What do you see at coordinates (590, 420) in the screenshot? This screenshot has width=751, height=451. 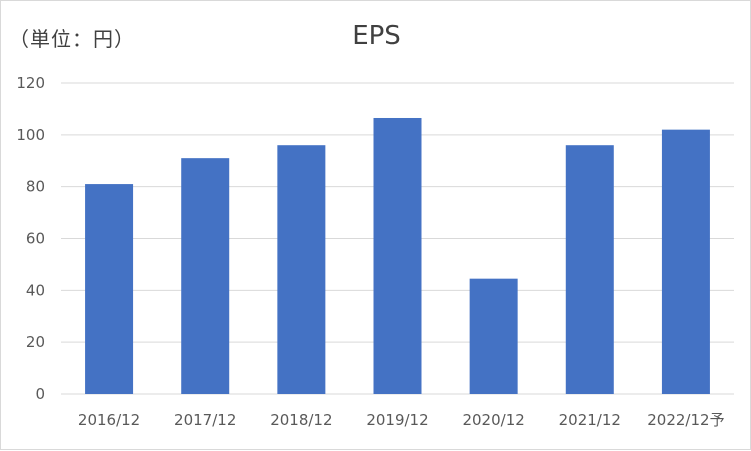 I see `x-tick-label: 2021/12` at bounding box center [590, 420].